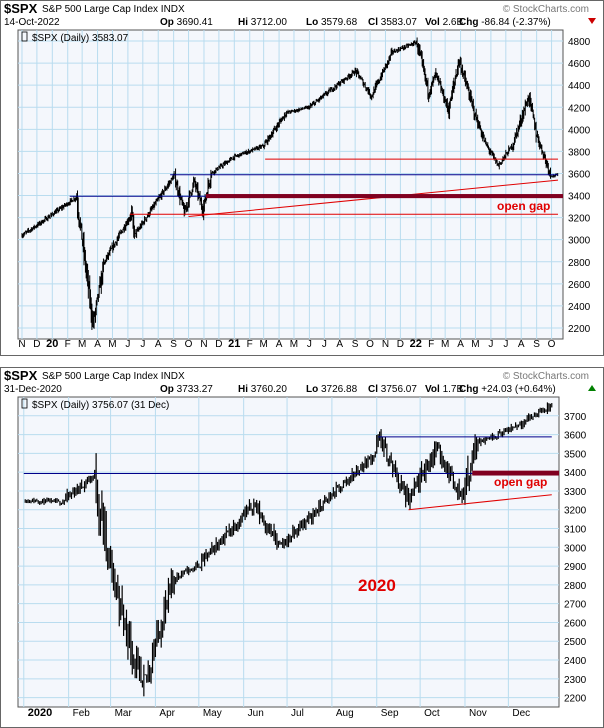 The image size is (604, 728). What do you see at coordinates (80, 38) in the screenshot?
I see `legend-label: $SPX (Daily) 3583.07` at bounding box center [80, 38].